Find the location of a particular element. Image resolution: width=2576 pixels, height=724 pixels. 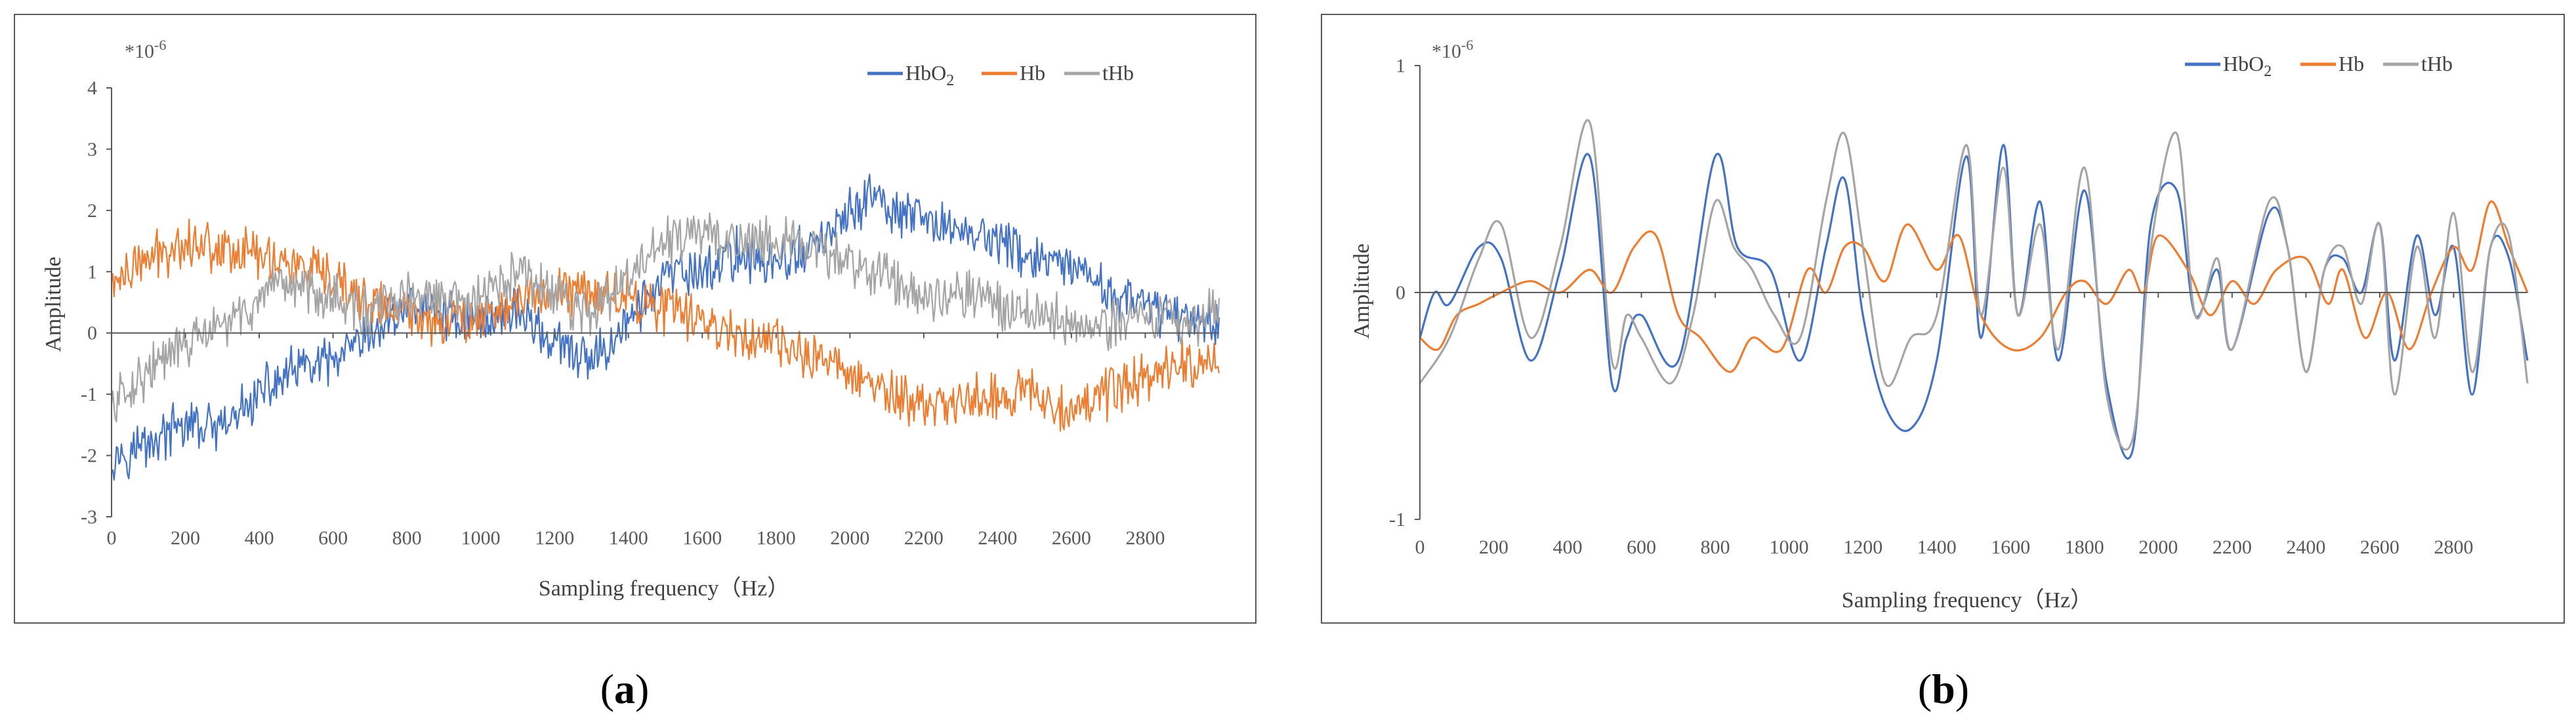

x-tick-label-a: 1600 is located at coordinates (702, 538).